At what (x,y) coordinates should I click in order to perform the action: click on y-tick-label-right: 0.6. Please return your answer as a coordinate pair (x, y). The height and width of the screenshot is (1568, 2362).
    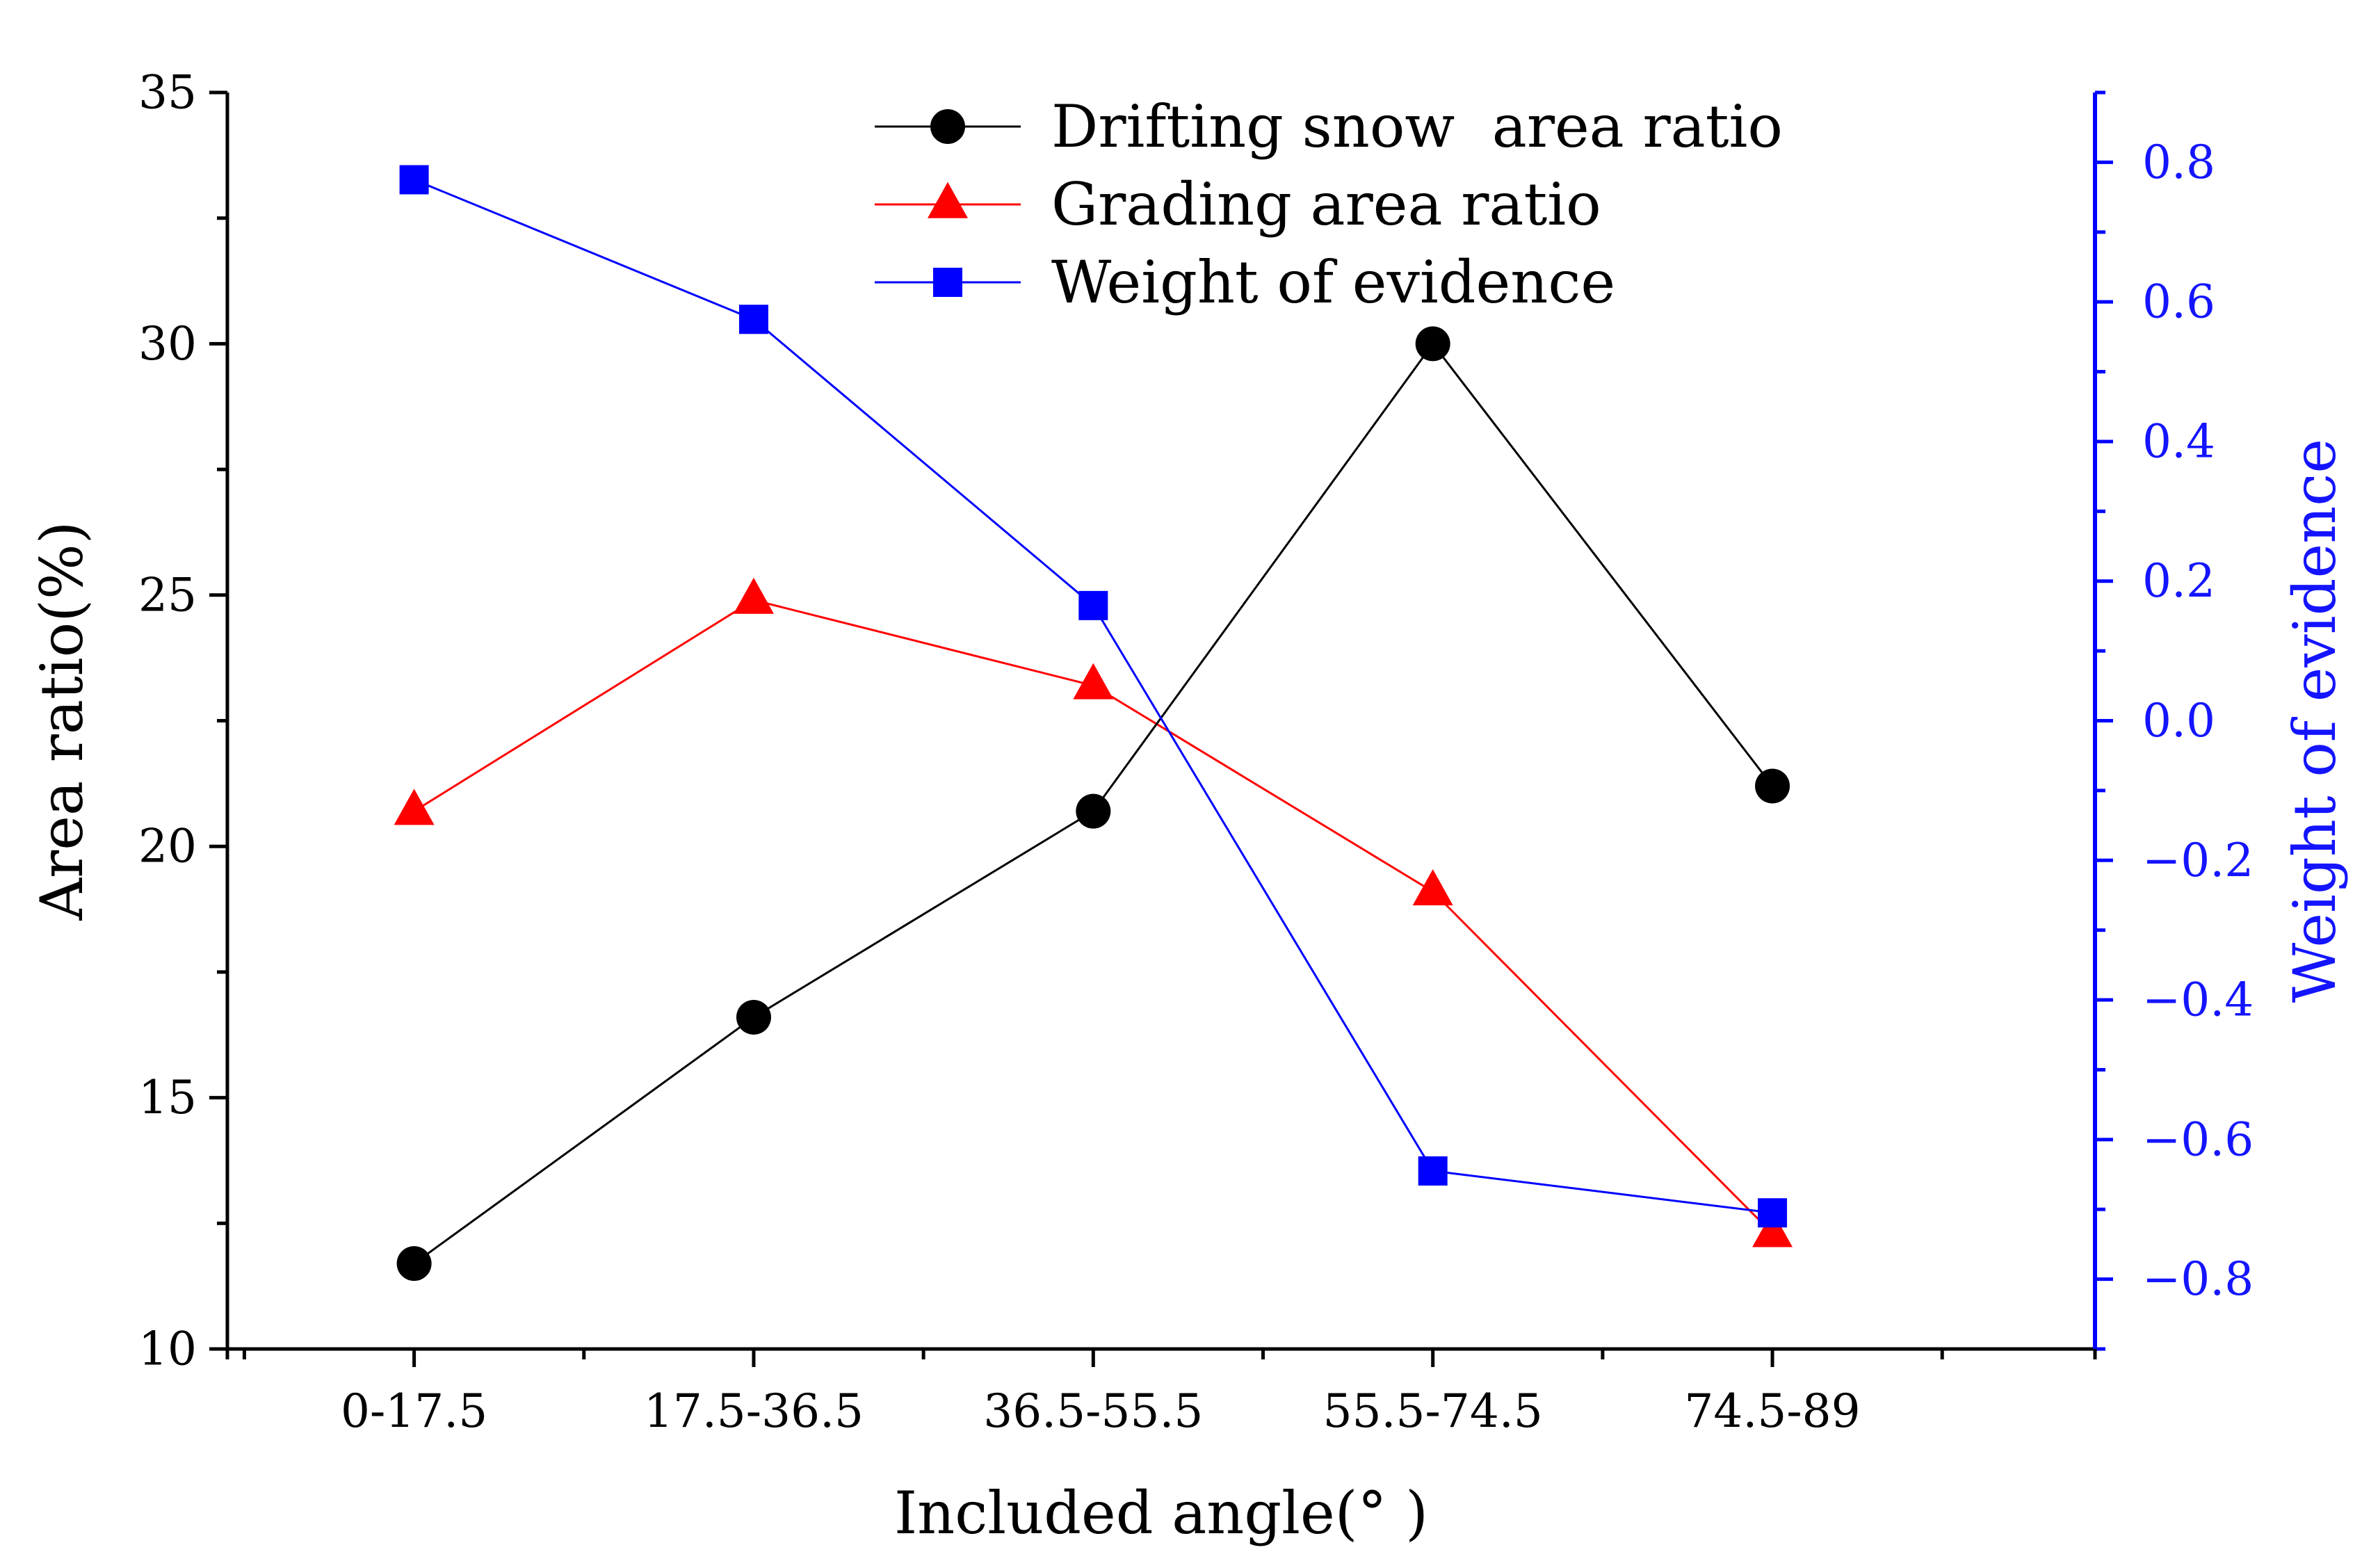
    Looking at the image, I should click on (2178, 302).